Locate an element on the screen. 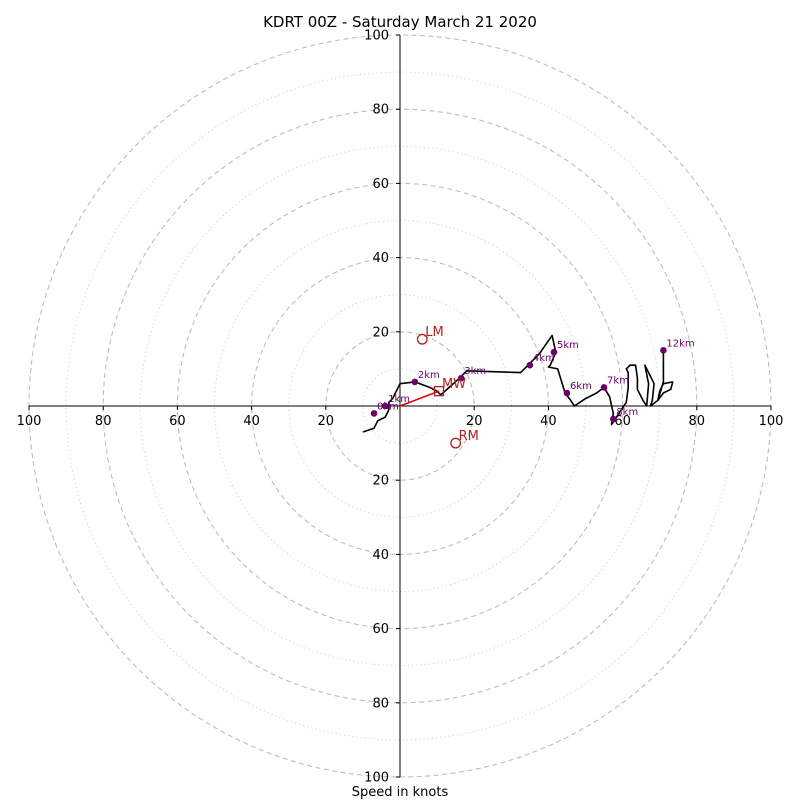  height-marker-7km is located at coordinates (604, 387).